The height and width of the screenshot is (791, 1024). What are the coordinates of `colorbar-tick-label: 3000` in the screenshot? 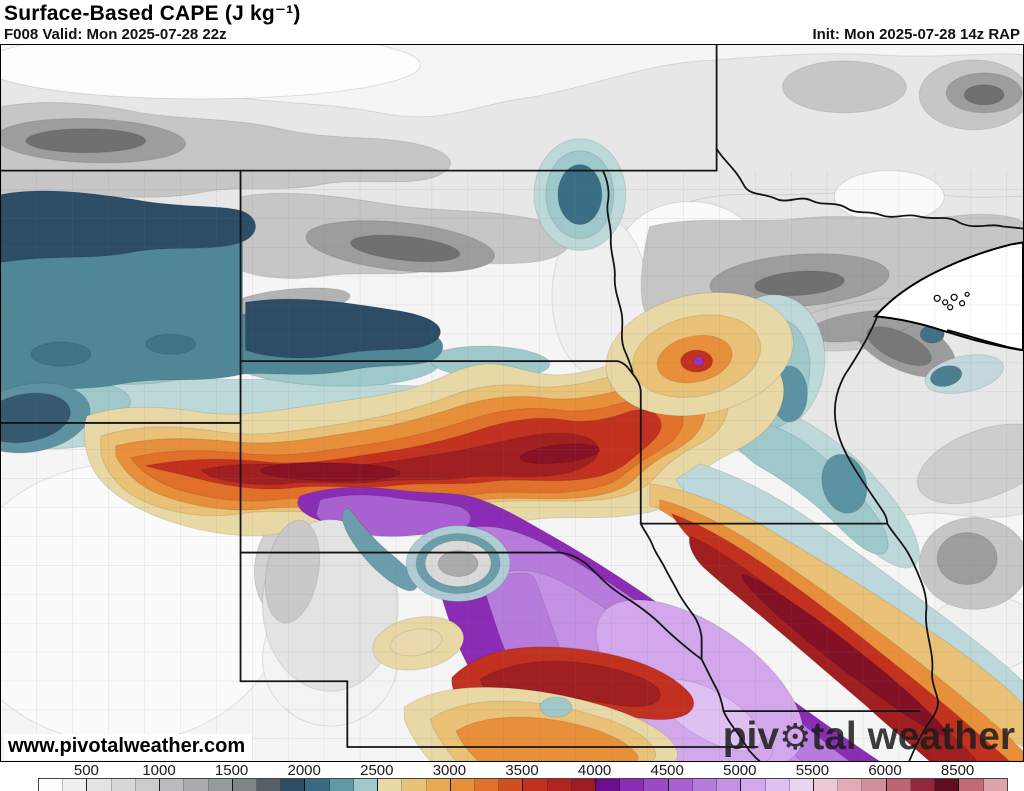 It's located at (449, 770).